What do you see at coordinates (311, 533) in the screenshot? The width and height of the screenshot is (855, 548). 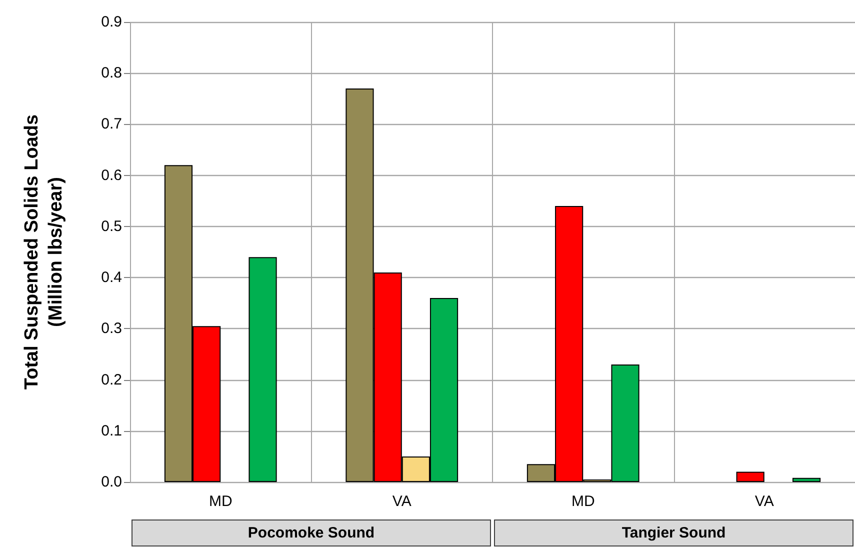 I see `text: Pocomoke Sound` at bounding box center [311, 533].